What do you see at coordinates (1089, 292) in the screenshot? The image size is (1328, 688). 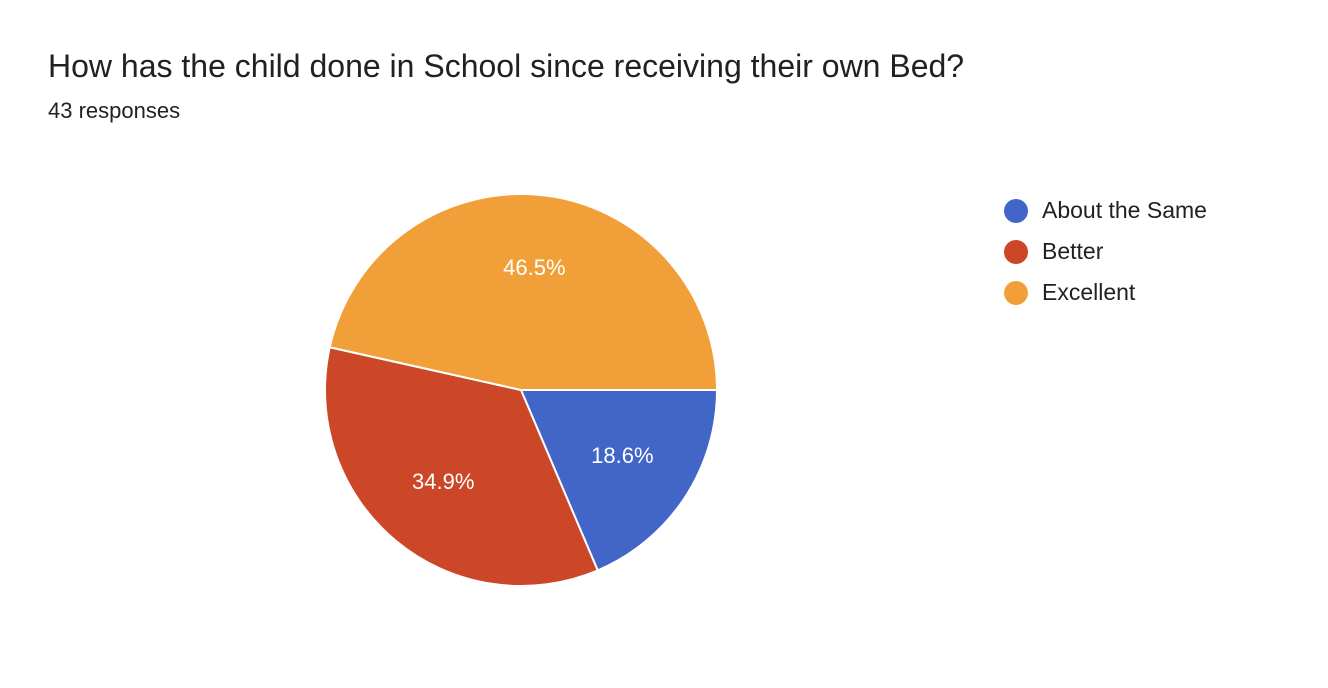 I see `legend-label: Excellent` at bounding box center [1089, 292].